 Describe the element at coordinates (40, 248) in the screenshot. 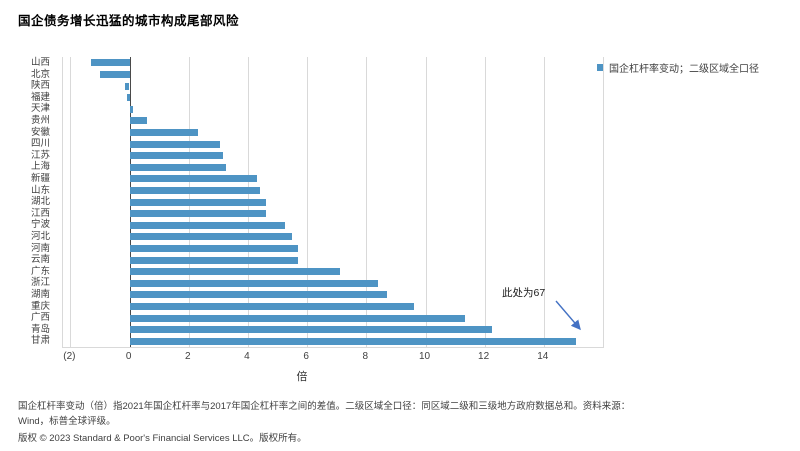

I see `category-label: 河南` at that location.